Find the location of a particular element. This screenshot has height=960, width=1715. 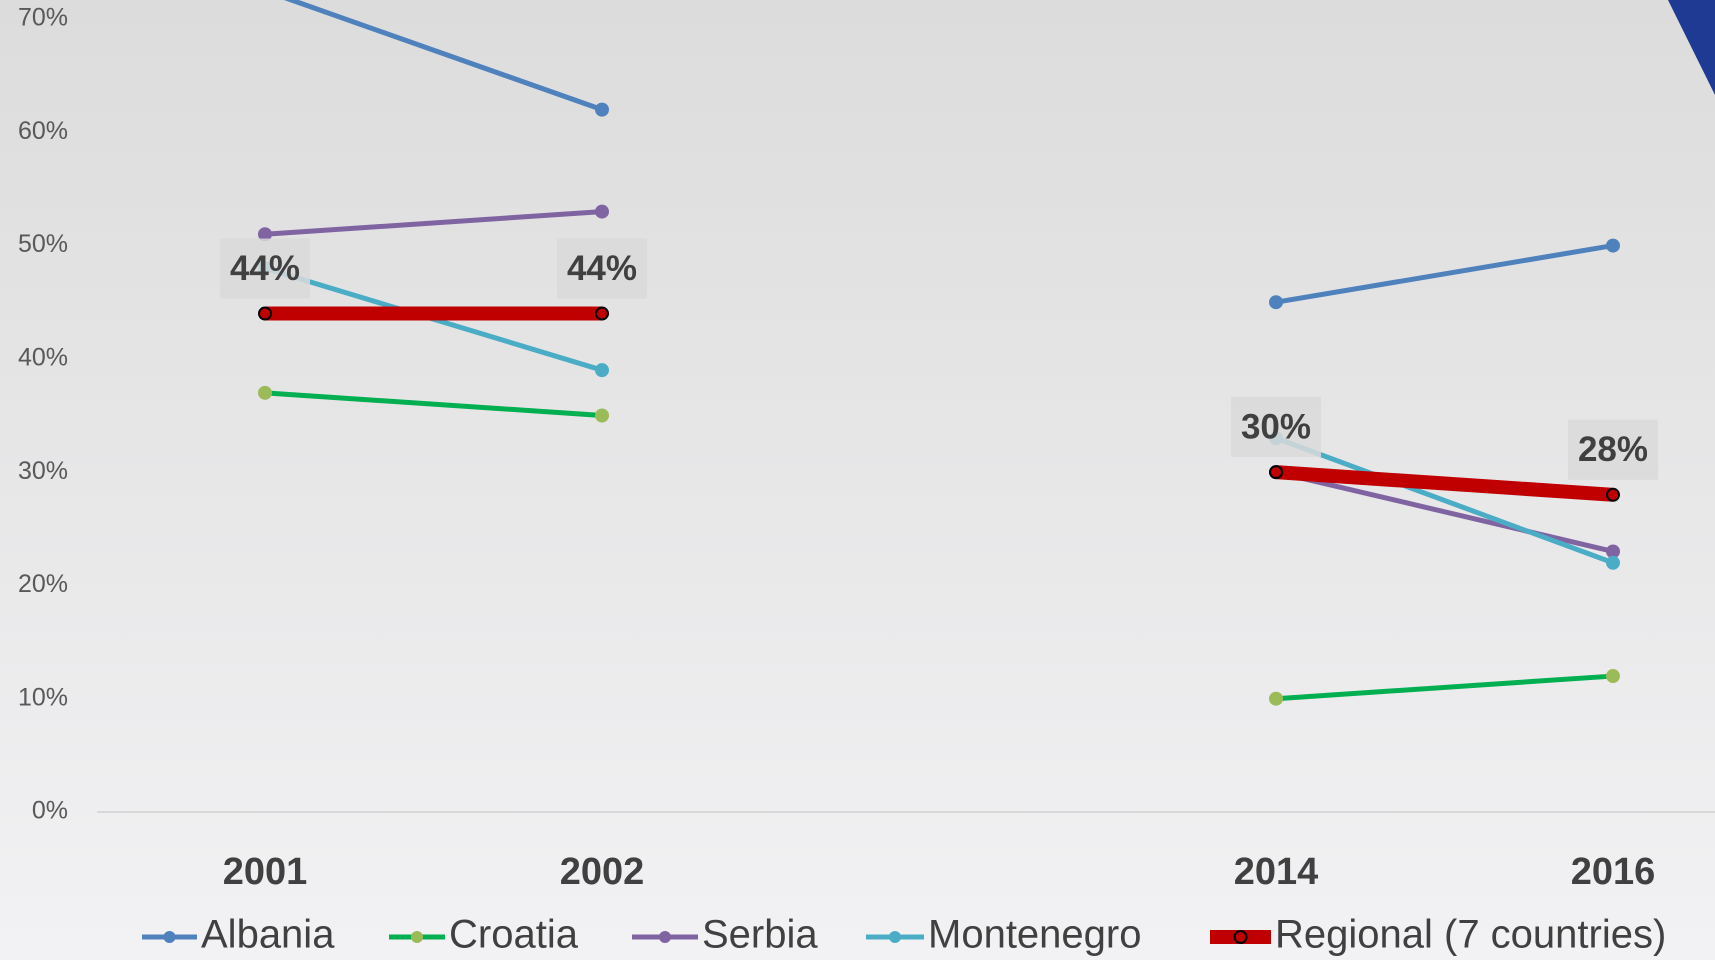

y-tick-label: 50% is located at coordinates (43, 244).